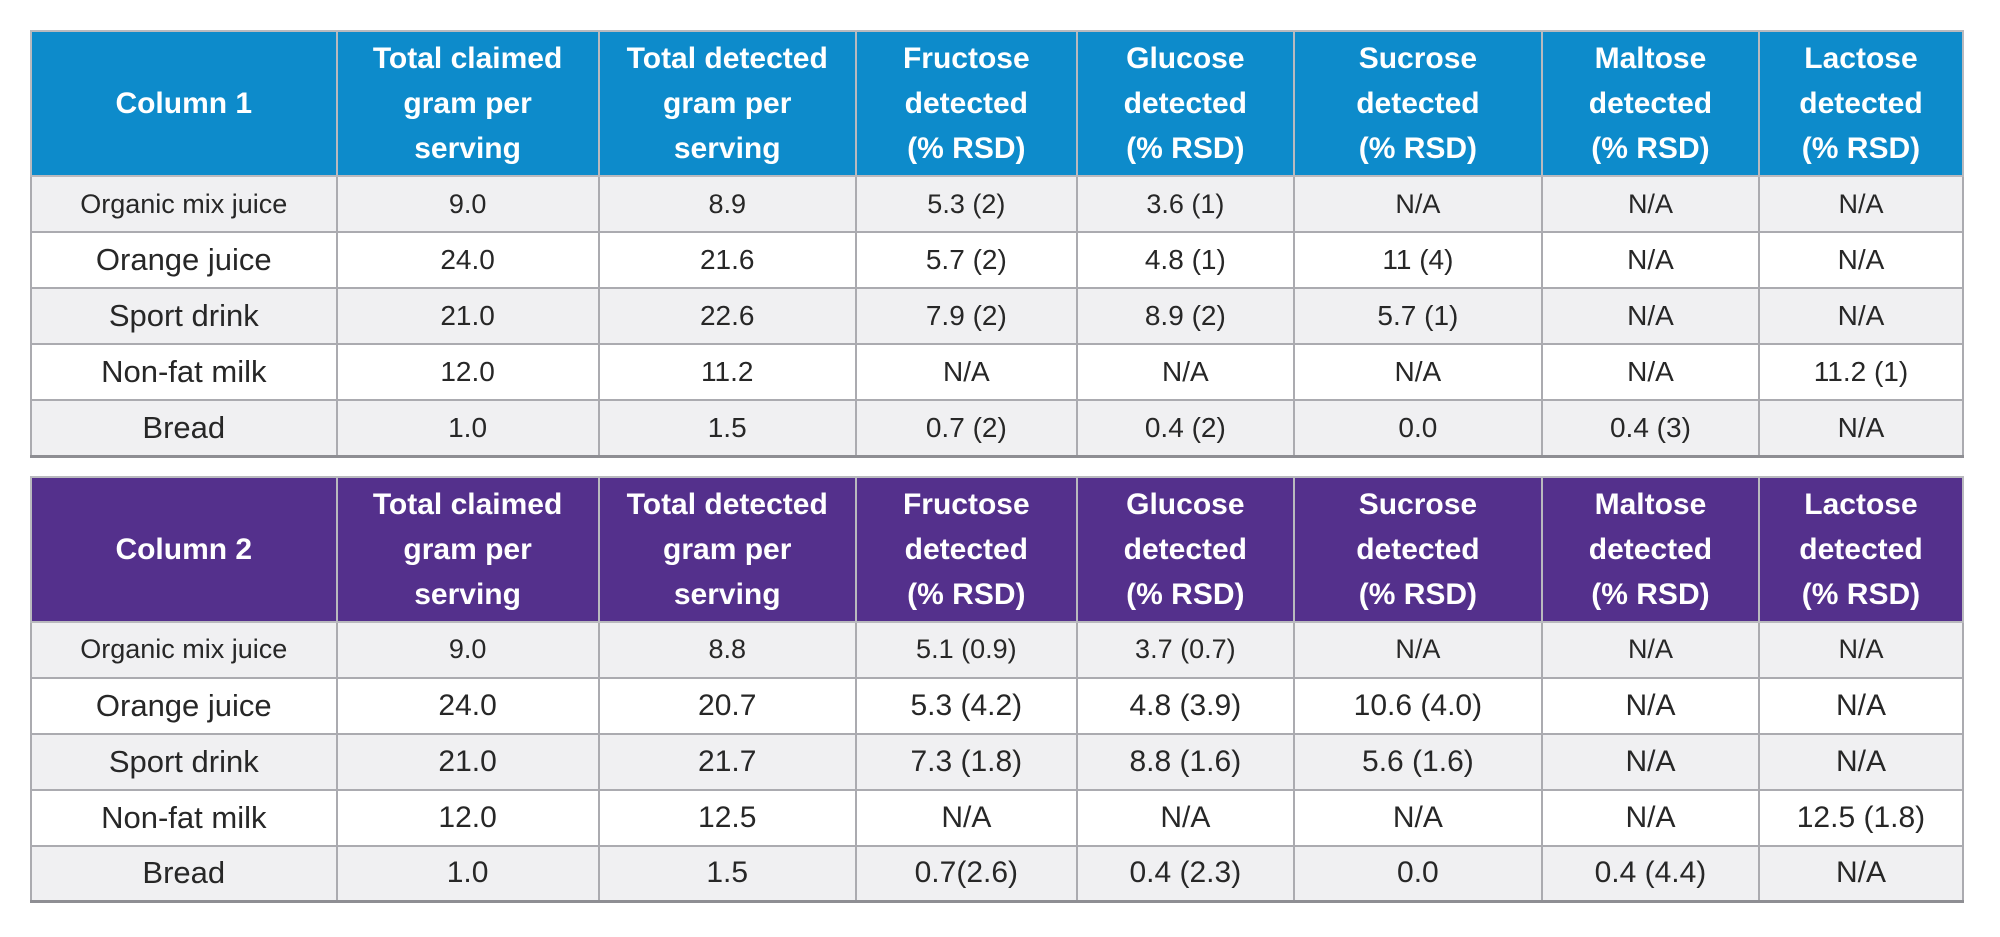  What do you see at coordinates (1417, 761) in the screenshot?
I see `data-cell: 5.6 (1.6)` at bounding box center [1417, 761].